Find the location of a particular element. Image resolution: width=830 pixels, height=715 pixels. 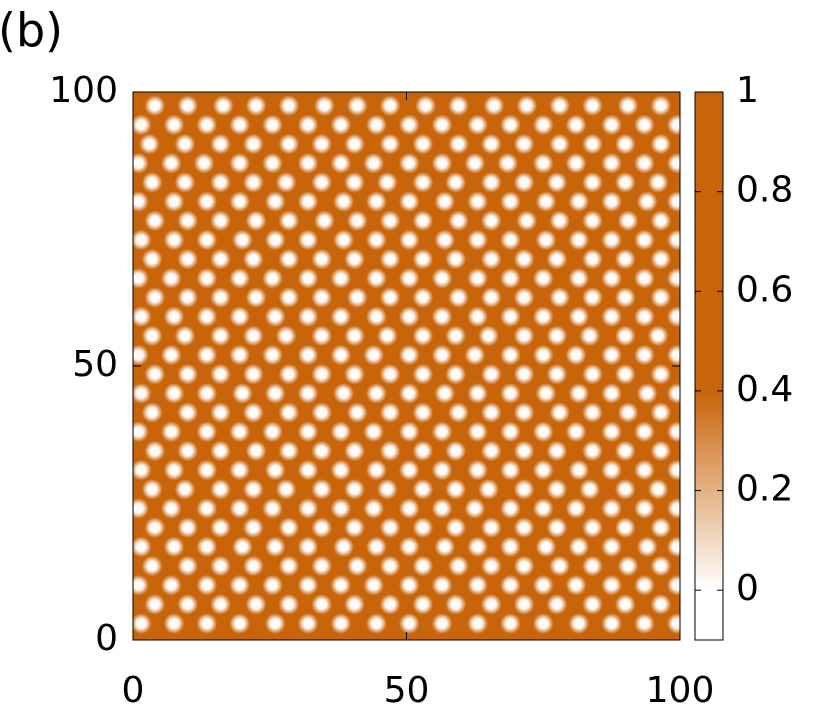

colorbar-tick-label: 0.6 is located at coordinates (764, 289).